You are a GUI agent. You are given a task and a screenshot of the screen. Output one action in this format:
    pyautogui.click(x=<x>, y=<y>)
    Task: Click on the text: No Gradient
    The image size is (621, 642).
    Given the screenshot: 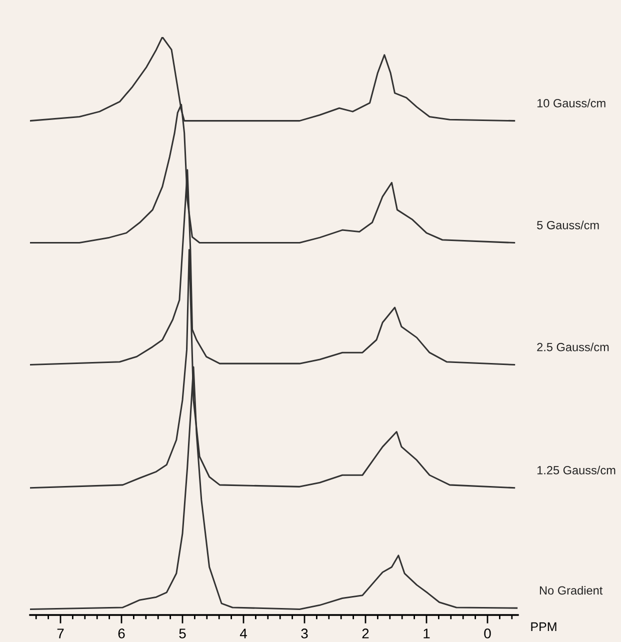 What is the action you would take?
    pyautogui.click(x=571, y=590)
    